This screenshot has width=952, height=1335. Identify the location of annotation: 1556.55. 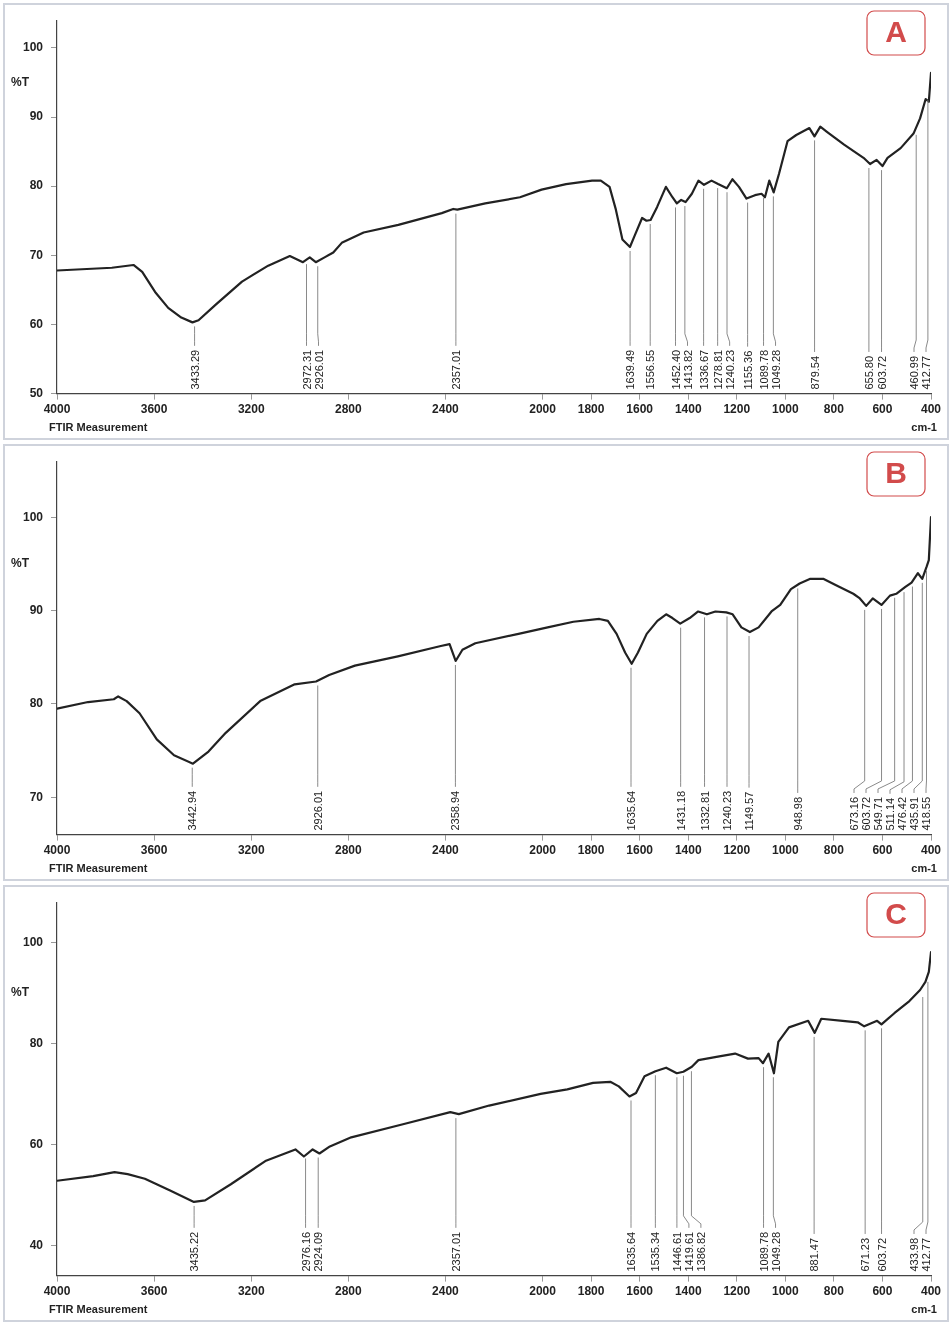
(650, 369).